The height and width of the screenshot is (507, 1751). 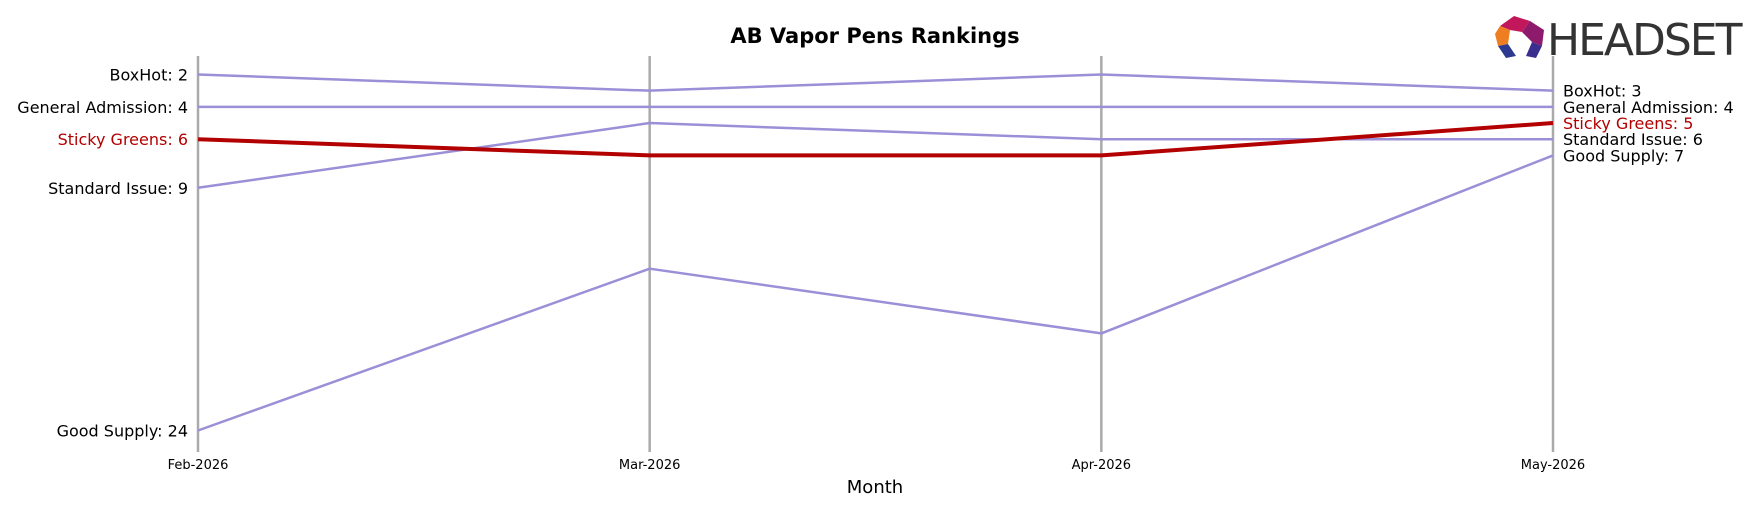 I want to click on start-label-boxhot: BoxHot: 2, so click(x=149, y=75).